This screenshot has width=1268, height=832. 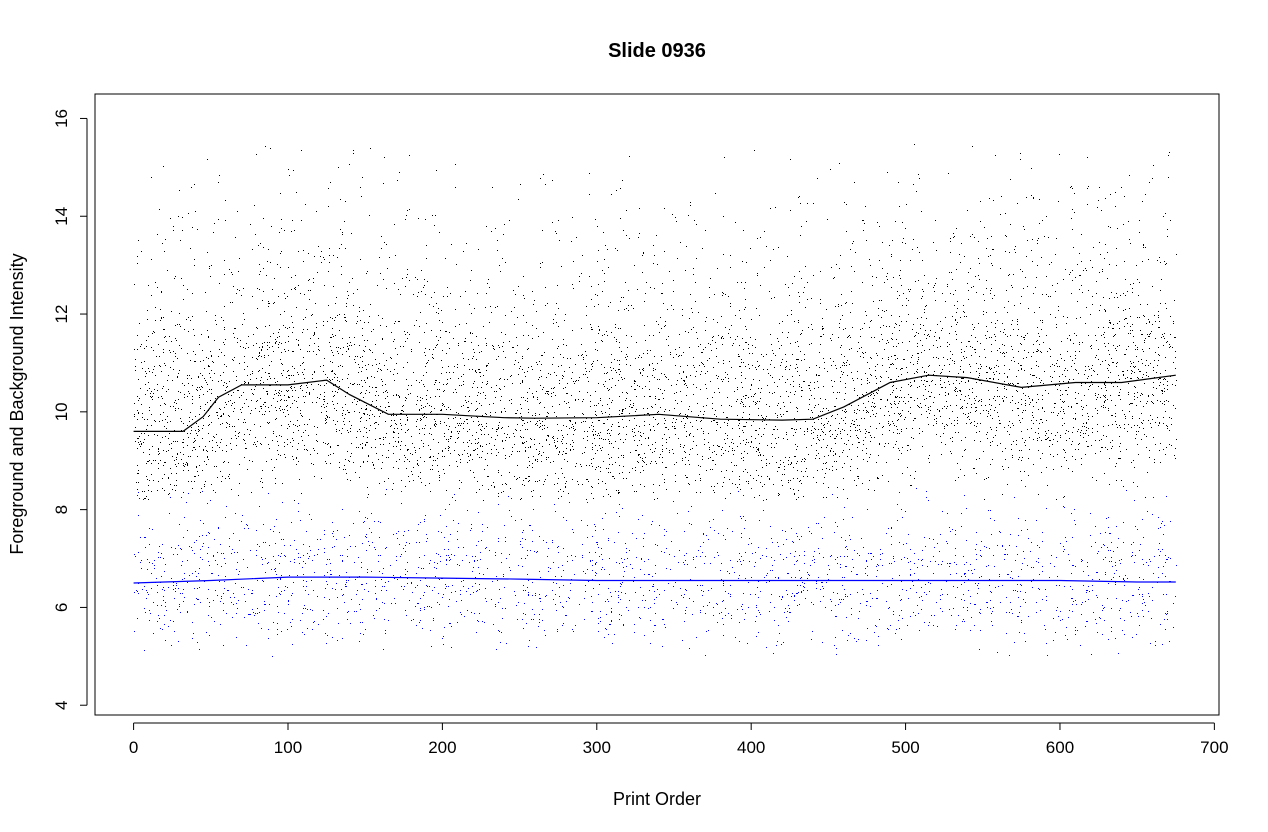 I want to click on y-tick-label: 12, so click(x=61, y=314).